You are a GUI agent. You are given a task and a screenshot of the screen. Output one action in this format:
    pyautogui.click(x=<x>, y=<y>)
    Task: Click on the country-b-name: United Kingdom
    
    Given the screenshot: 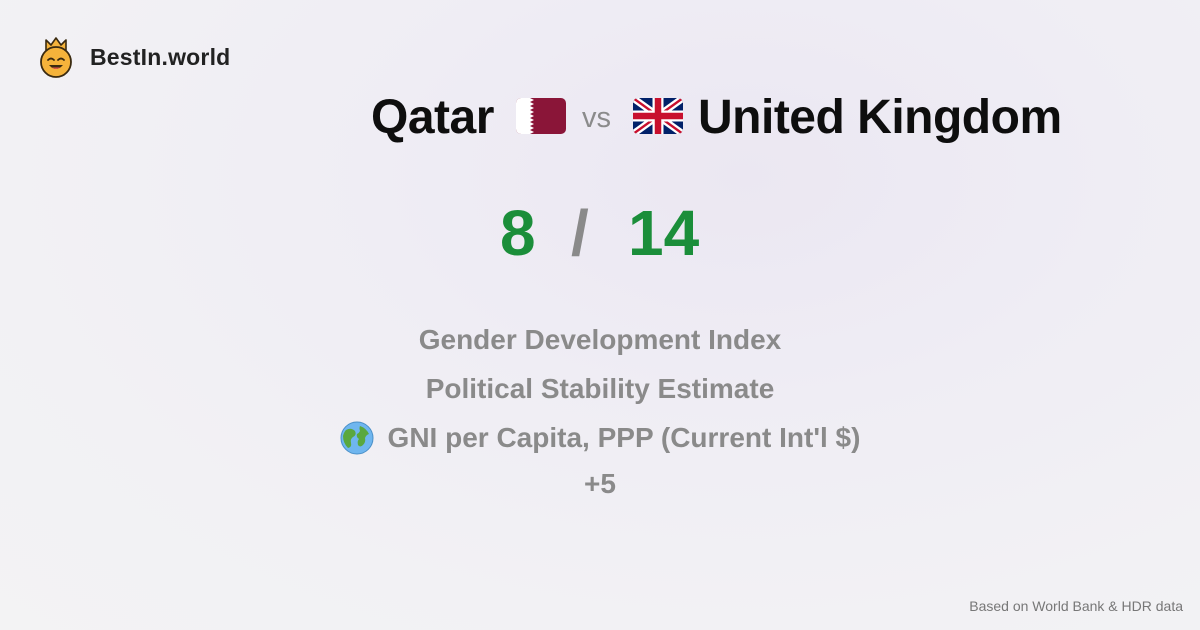 What is the action you would take?
    pyautogui.click(x=880, y=117)
    